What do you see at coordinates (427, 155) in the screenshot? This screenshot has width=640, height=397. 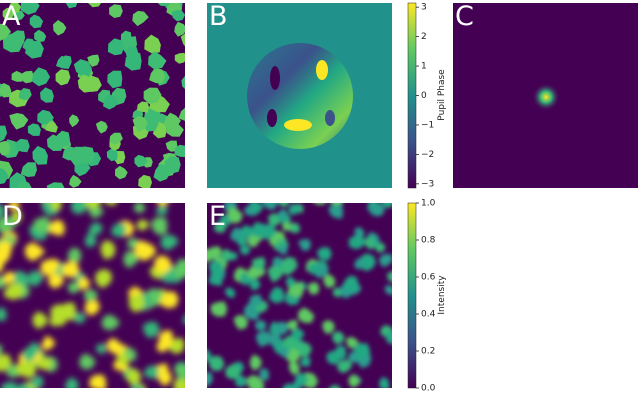 I see `tick-label: −2` at bounding box center [427, 155].